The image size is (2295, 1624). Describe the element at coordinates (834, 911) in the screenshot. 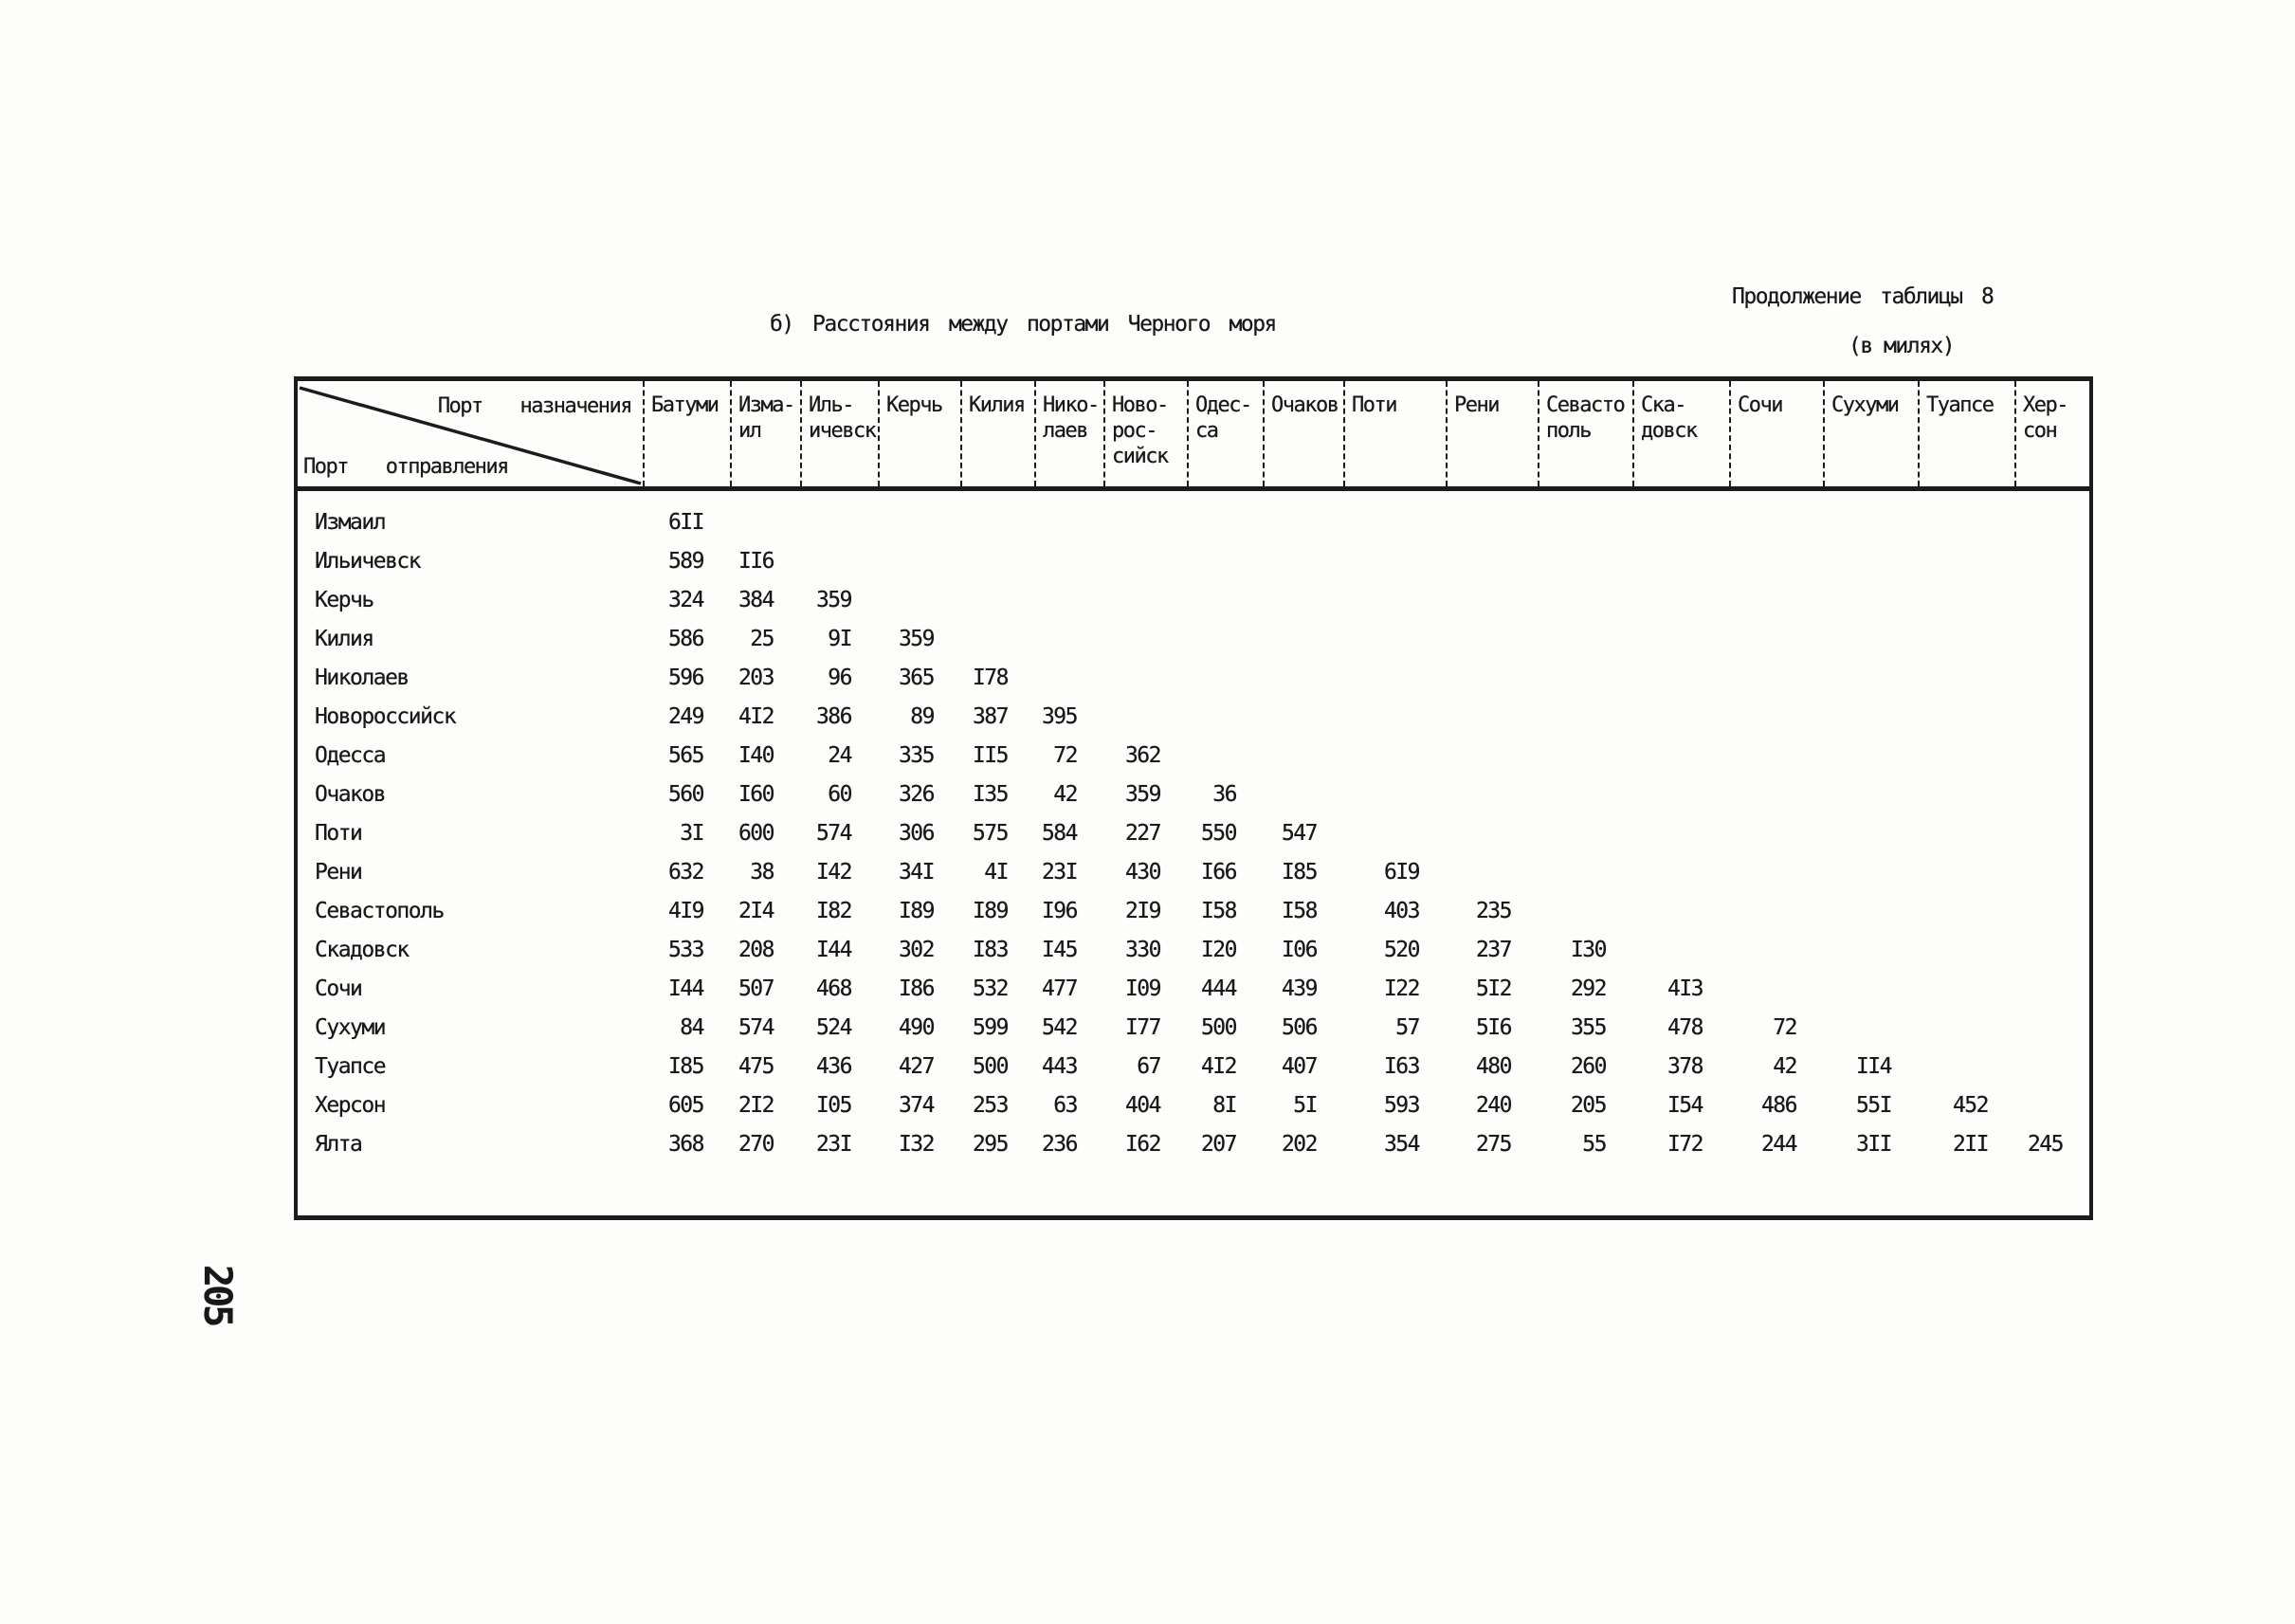

I see `distance-cell: I82` at that location.